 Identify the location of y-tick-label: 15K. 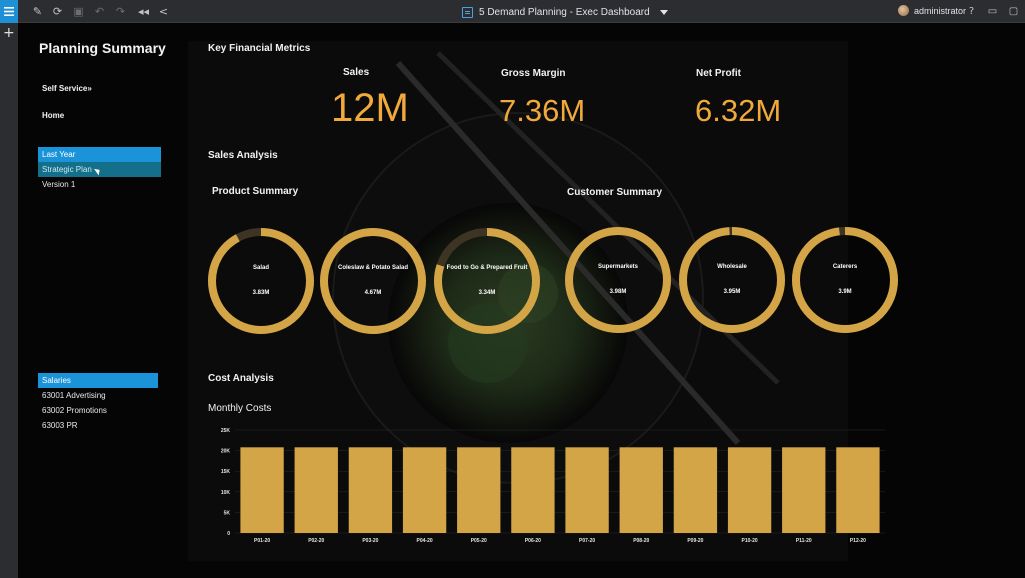
(226, 472).